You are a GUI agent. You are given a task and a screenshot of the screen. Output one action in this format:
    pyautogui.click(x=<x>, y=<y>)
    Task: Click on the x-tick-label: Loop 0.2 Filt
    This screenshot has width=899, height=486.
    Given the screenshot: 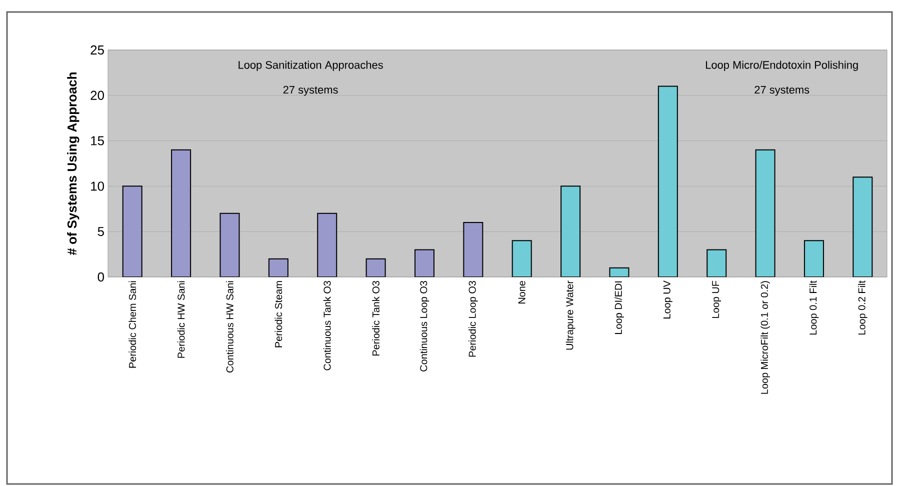 What is the action you would take?
    pyautogui.click(x=863, y=307)
    